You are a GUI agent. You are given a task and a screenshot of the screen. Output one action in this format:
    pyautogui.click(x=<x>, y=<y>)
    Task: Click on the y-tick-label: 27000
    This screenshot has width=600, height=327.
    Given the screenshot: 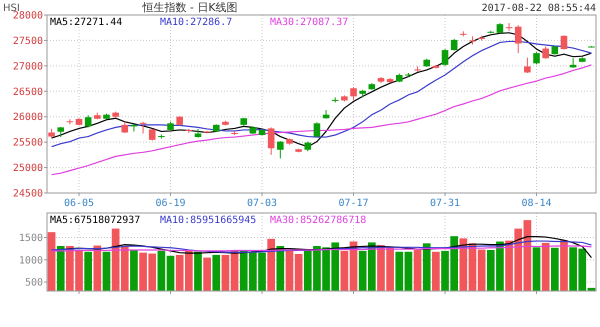 What is the action you would take?
    pyautogui.click(x=27, y=66)
    